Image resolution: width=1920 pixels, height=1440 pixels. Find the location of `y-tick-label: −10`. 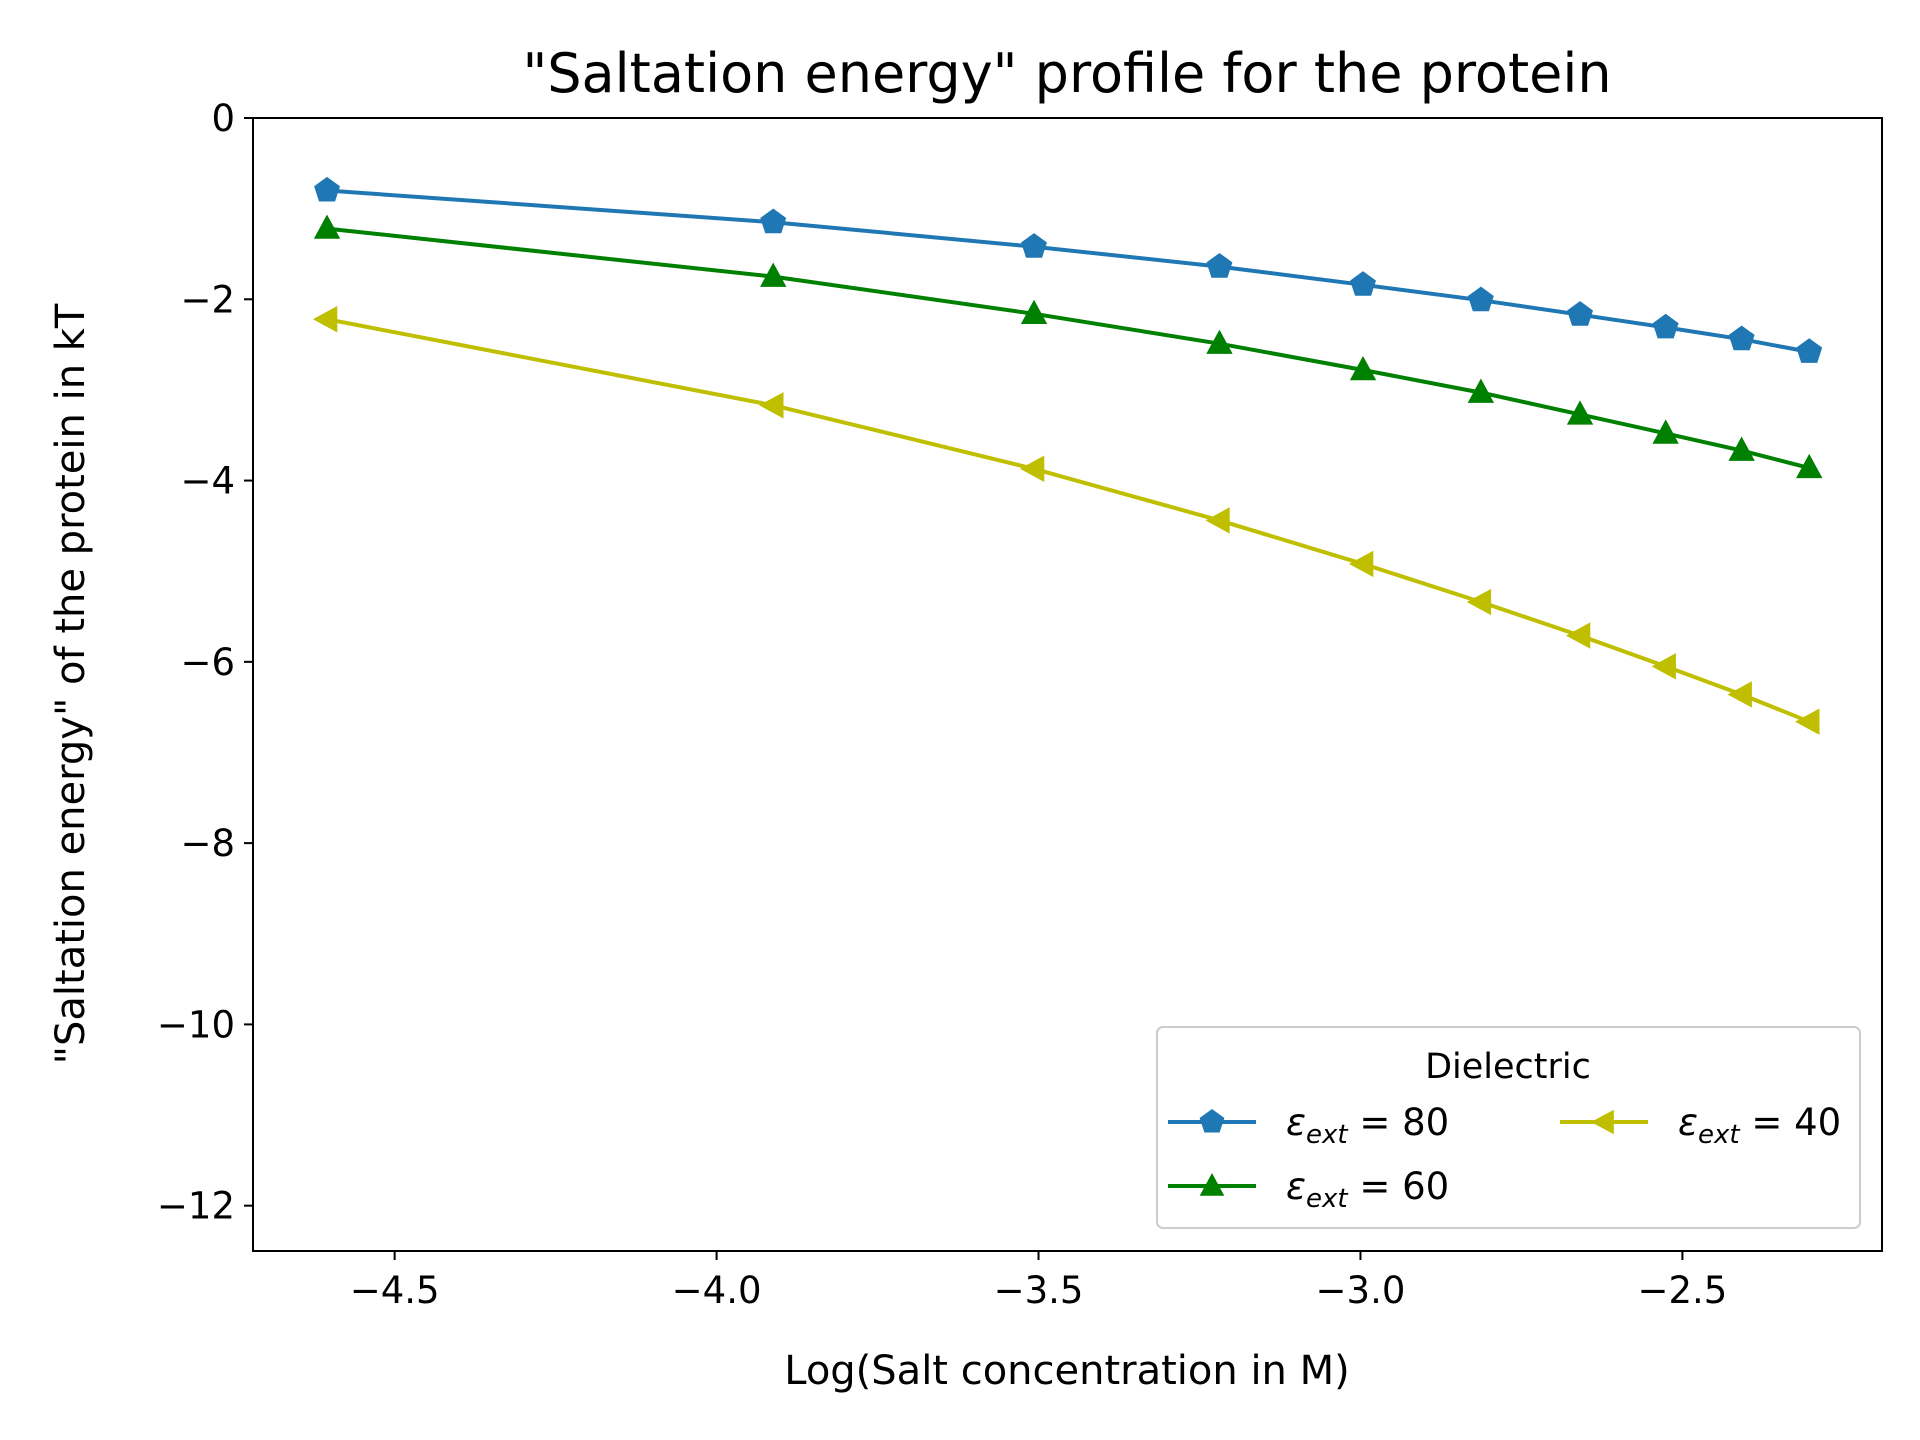

y-tick-label: −10 is located at coordinates (196, 1024).